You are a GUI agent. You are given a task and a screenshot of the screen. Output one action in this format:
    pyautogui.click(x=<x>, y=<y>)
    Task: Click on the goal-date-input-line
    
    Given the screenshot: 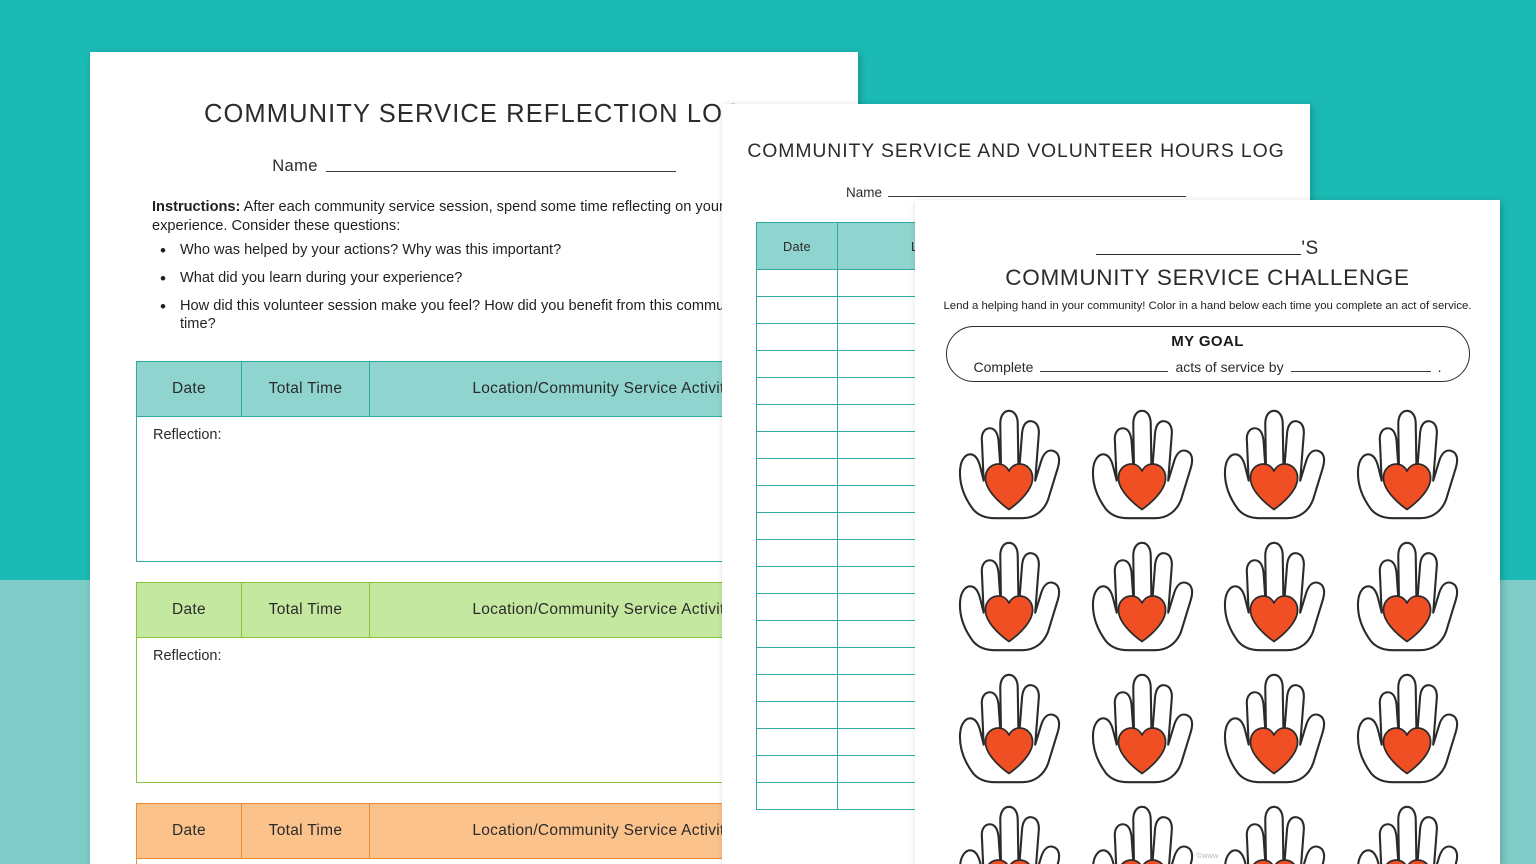 What is the action you would take?
    pyautogui.click(x=1360, y=371)
    